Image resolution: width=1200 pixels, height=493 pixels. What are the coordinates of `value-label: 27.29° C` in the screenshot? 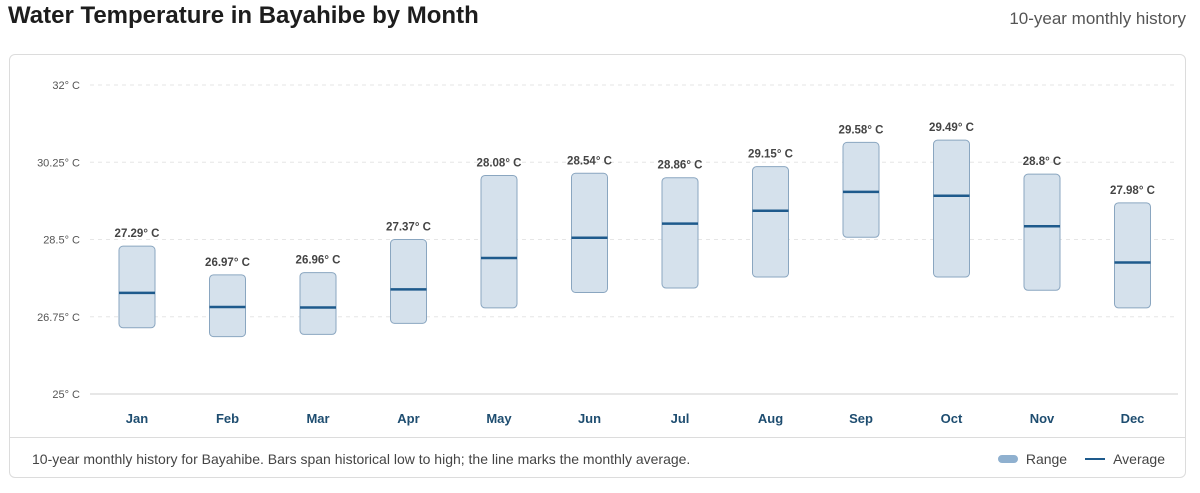 It's located at (137, 234).